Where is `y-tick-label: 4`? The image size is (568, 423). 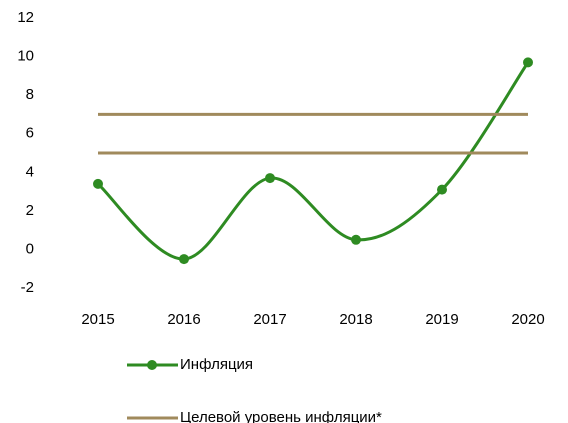
y-tick-label: 4 is located at coordinates (30, 171).